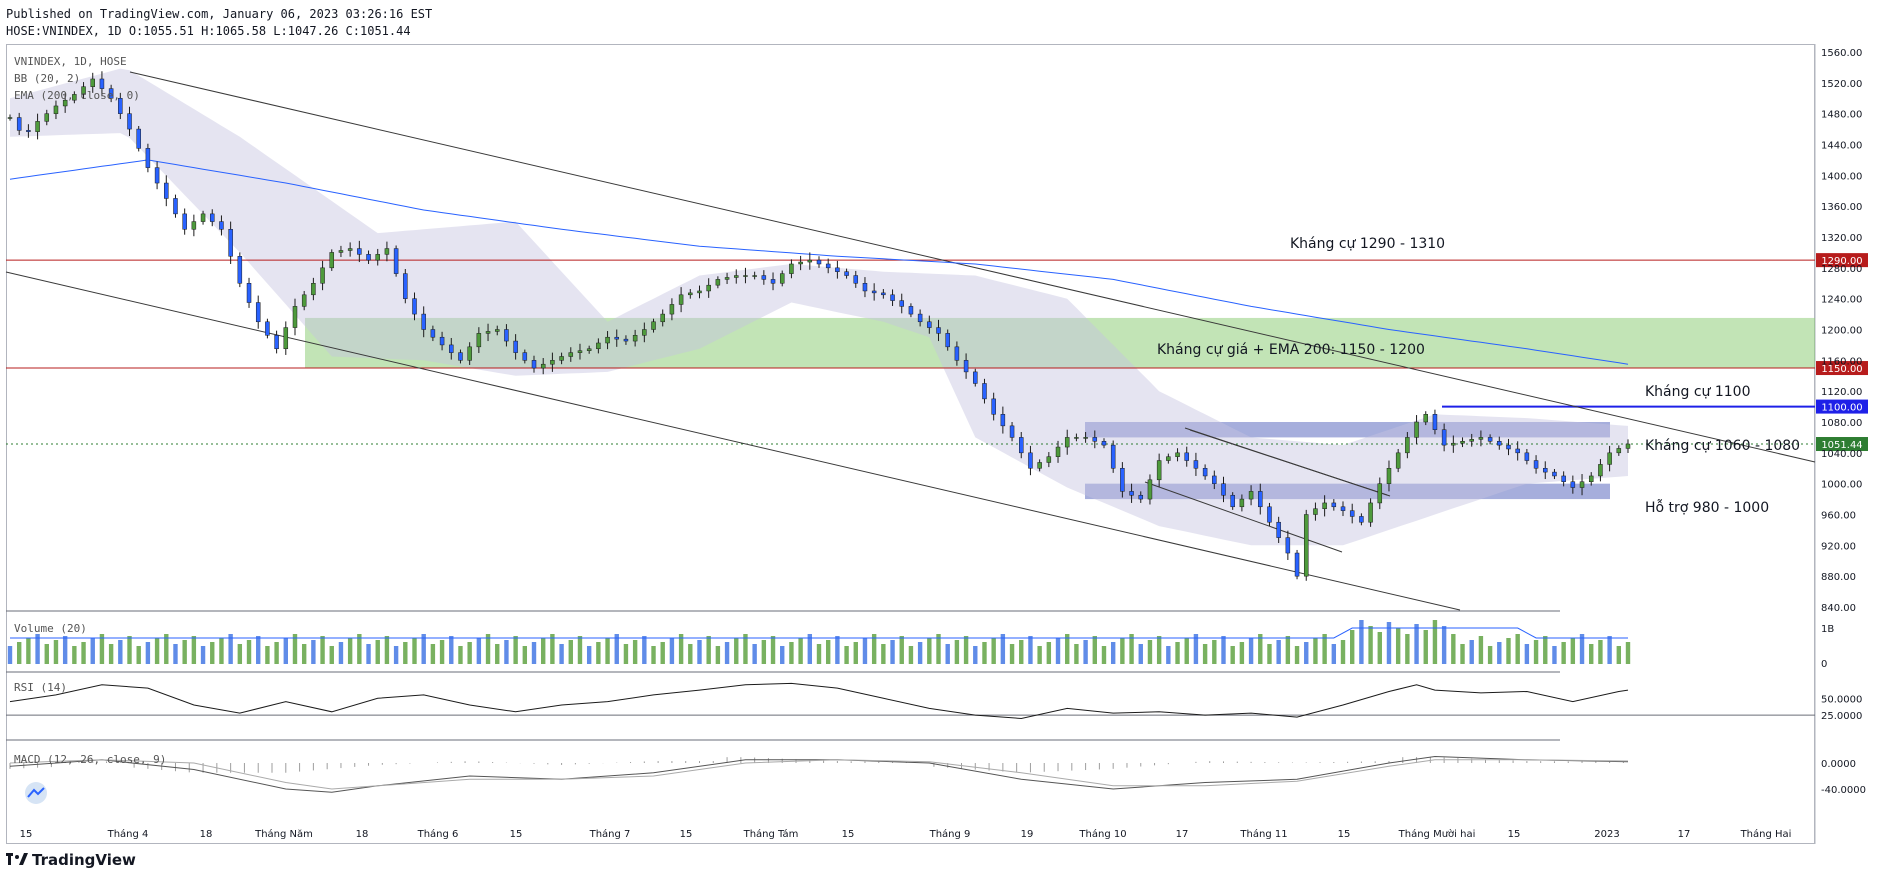 The image size is (1877, 880). I want to click on annotation-4: Hỗ trợ 980 - 1000, so click(1707, 507).